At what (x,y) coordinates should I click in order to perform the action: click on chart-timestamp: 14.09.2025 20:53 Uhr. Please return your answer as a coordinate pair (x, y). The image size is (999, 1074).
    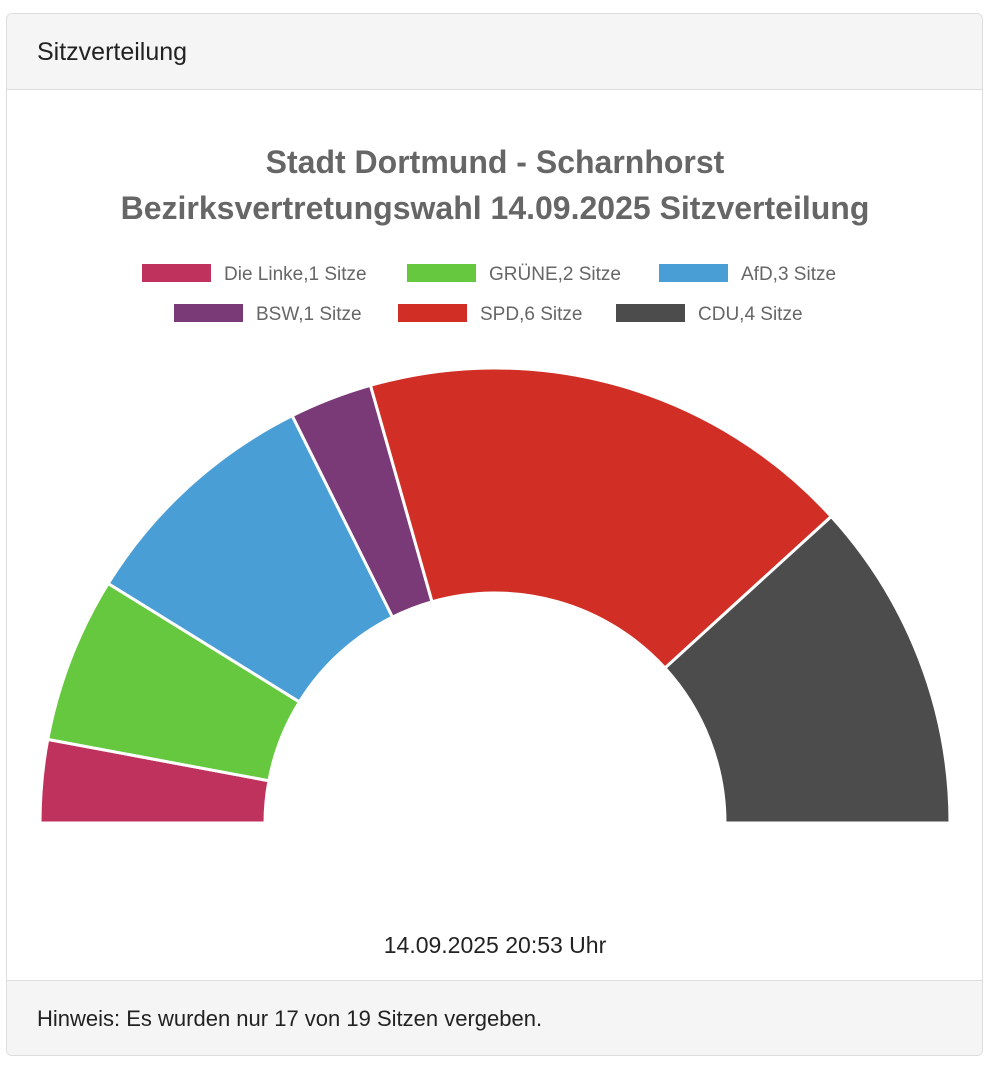
    Looking at the image, I should click on (495, 945).